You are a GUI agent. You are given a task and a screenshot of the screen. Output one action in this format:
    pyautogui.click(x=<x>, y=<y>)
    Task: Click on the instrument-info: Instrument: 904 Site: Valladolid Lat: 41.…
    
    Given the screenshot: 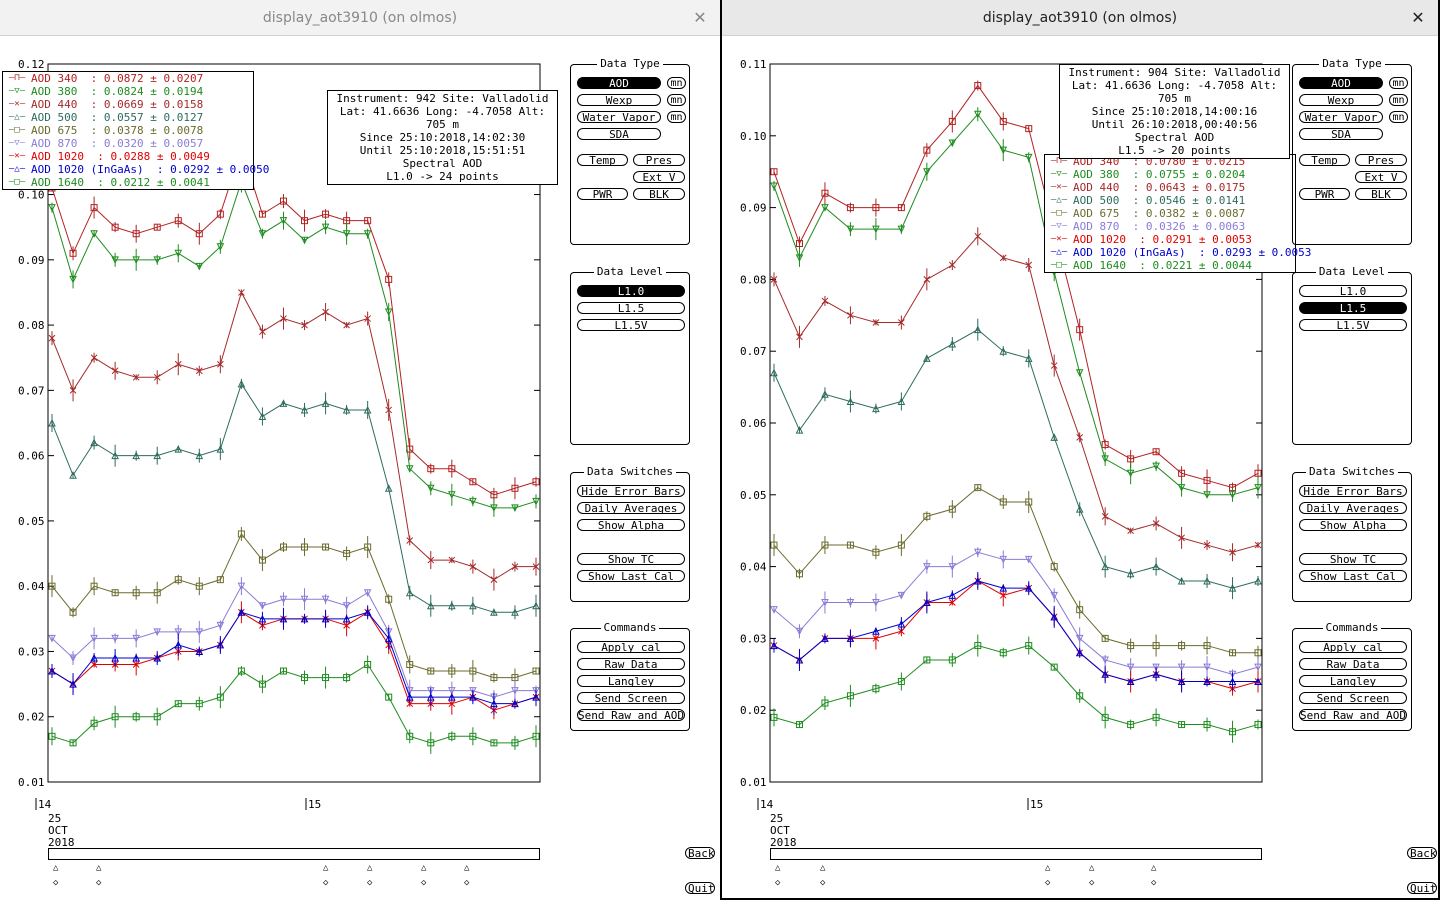 What is the action you would take?
    pyautogui.click(x=1174, y=111)
    